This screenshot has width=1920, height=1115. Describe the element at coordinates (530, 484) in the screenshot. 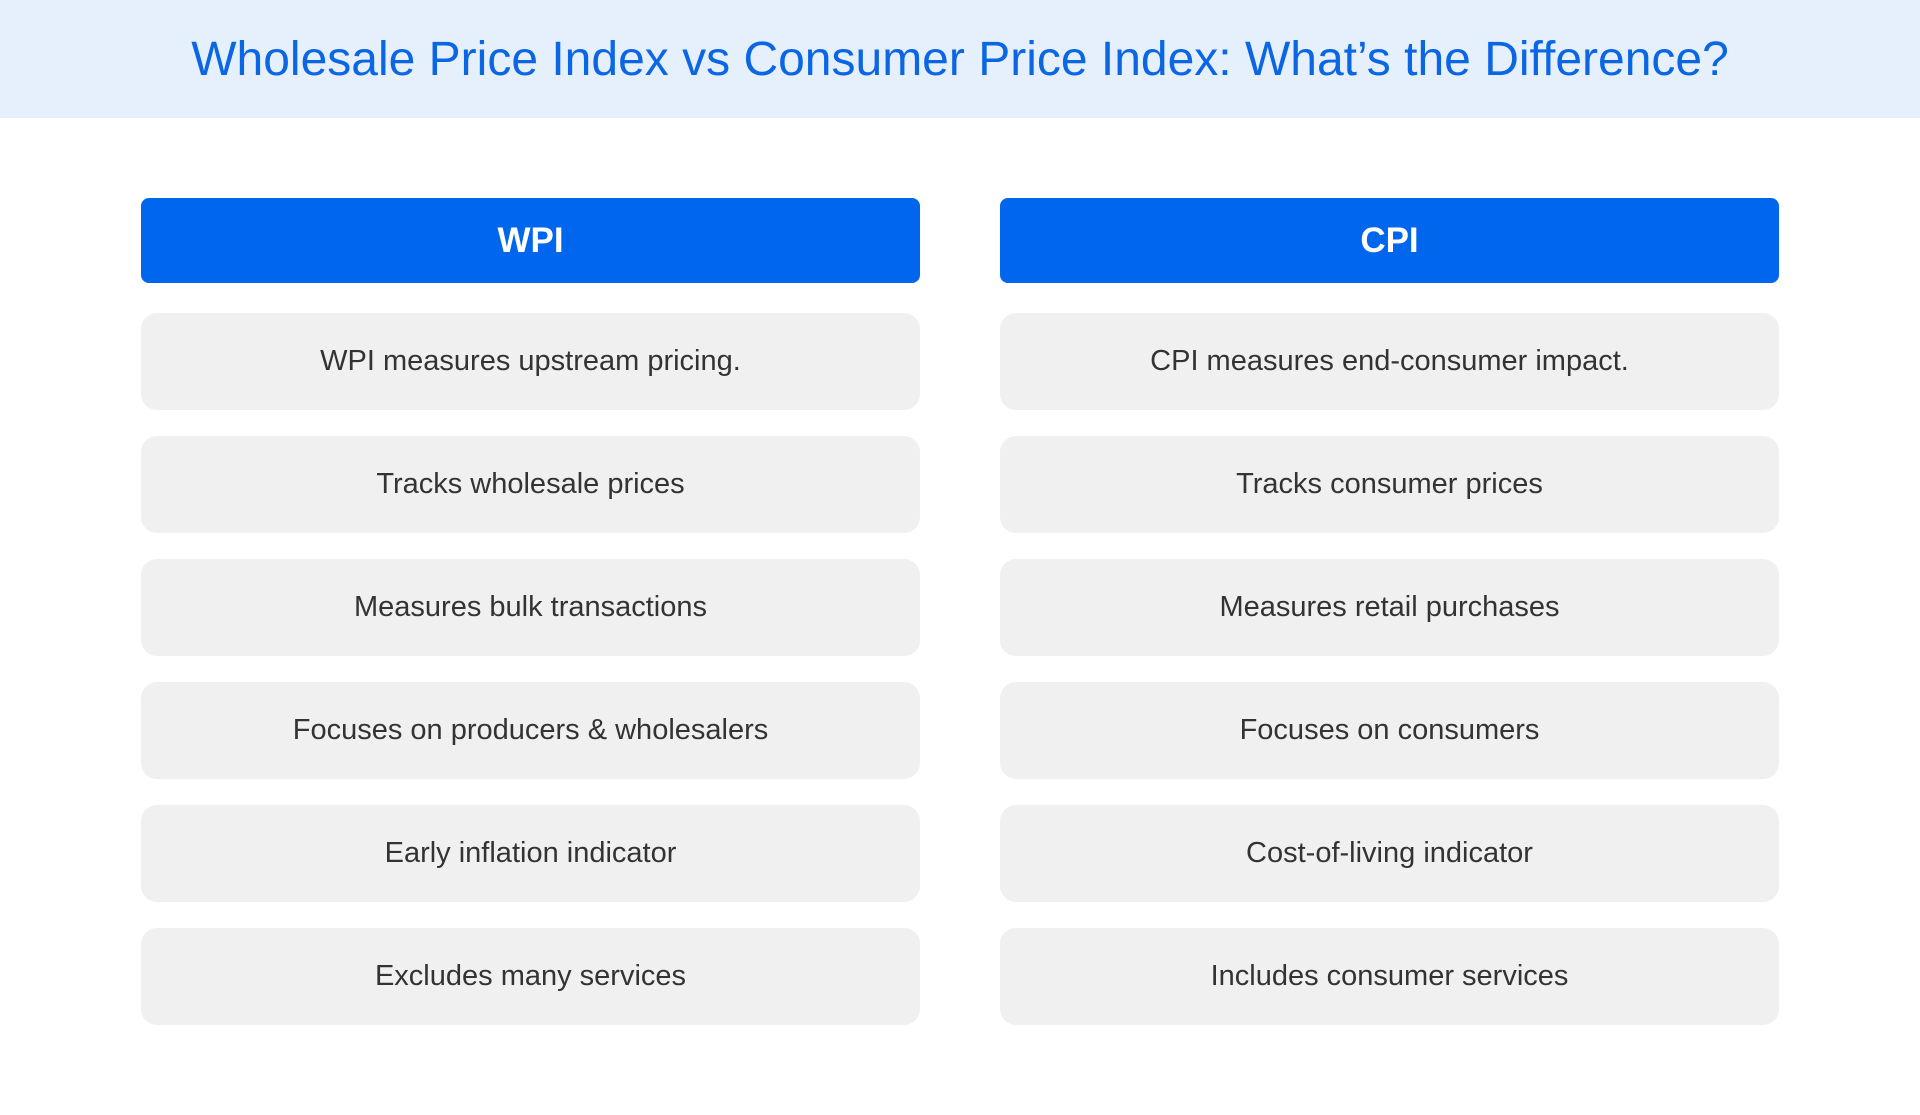

I see `comparison-item: Tracks wholesale prices` at that location.